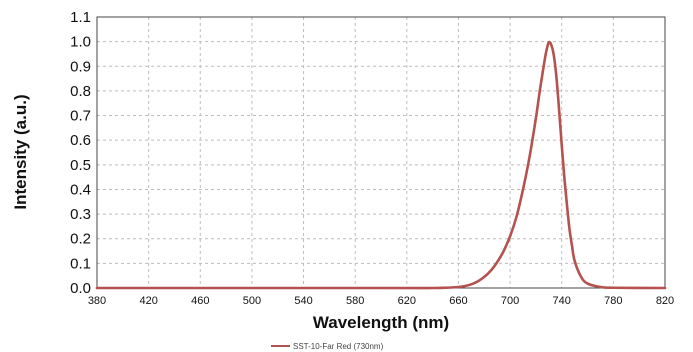 The height and width of the screenshot is (352, 693). Describe the element at coordinates (613, 301) in the screenshot. I see `x-tick-label: 780` at that location.